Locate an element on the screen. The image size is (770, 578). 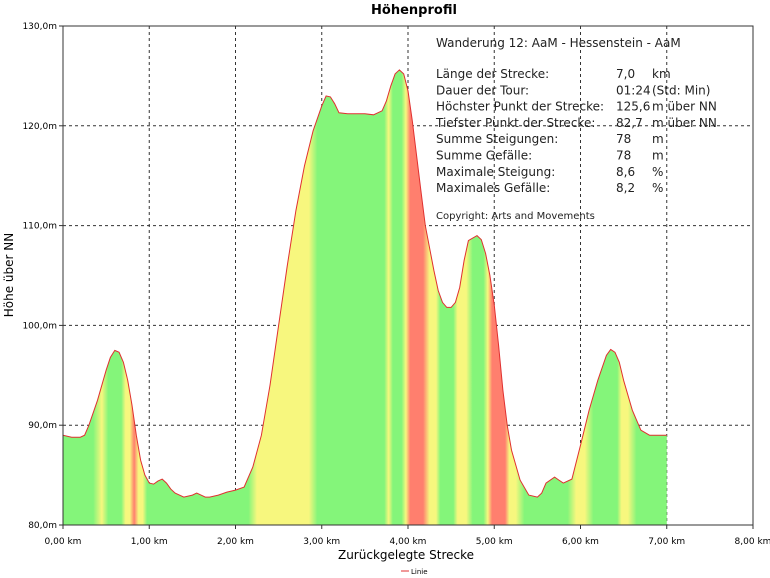
y-tick-label: 130,0m is located at coordinates (39, 27).